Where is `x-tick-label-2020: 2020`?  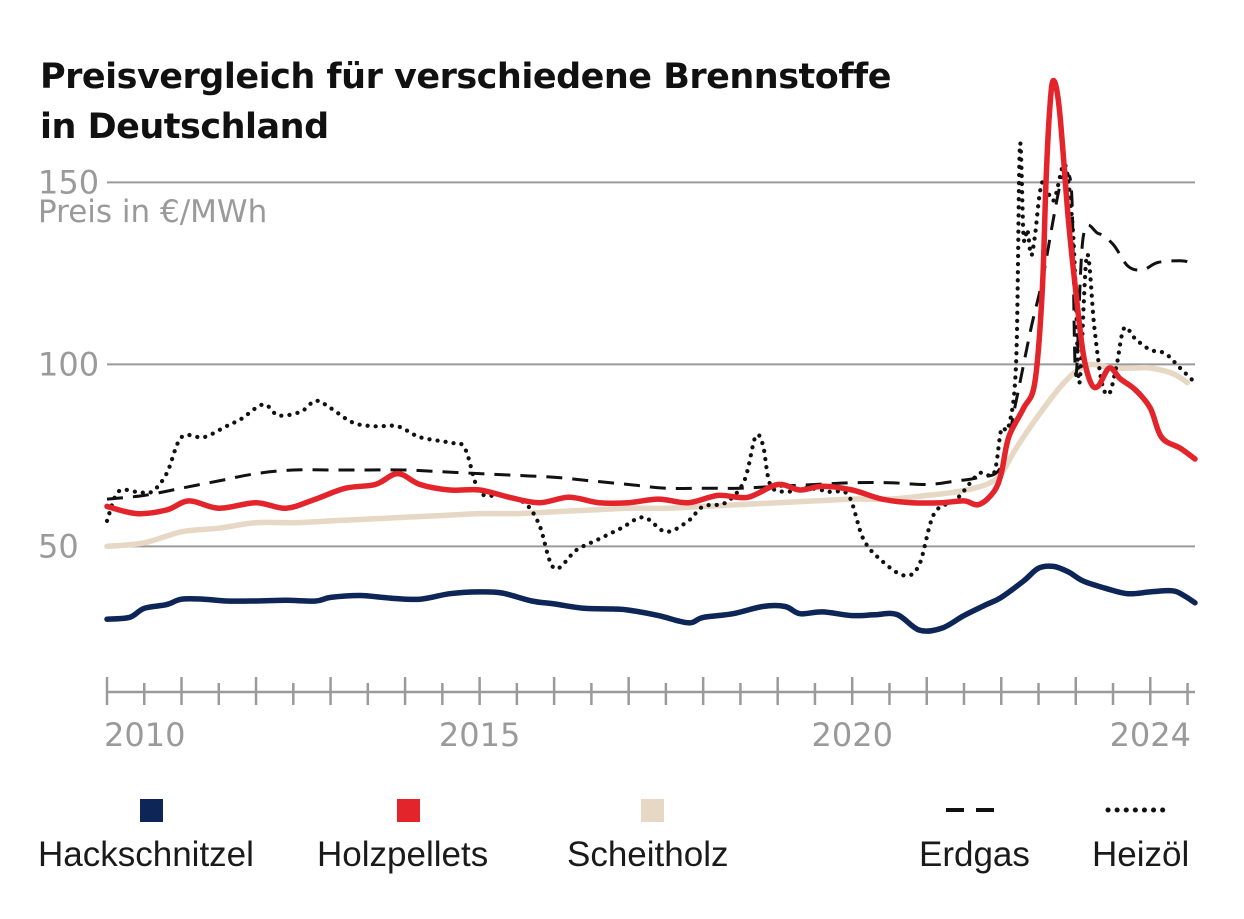
x-tick-label-2020: 2020 is located at coordinates (851, 735).